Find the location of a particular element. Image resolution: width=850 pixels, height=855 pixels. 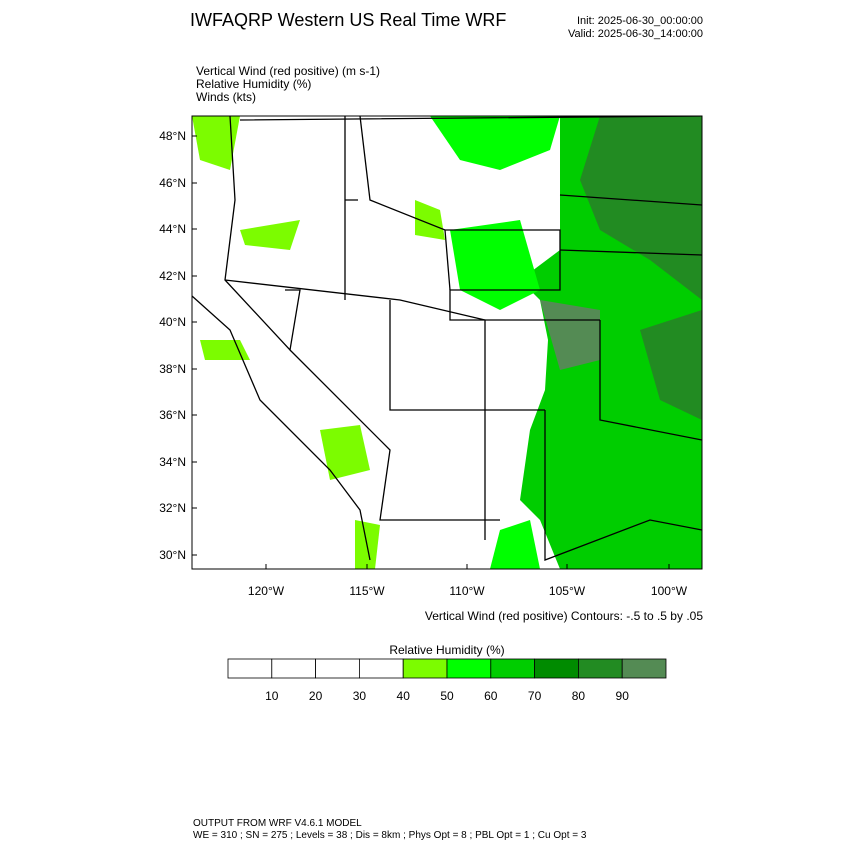

lon-label: 115°W is located at coordinates (367, 591).